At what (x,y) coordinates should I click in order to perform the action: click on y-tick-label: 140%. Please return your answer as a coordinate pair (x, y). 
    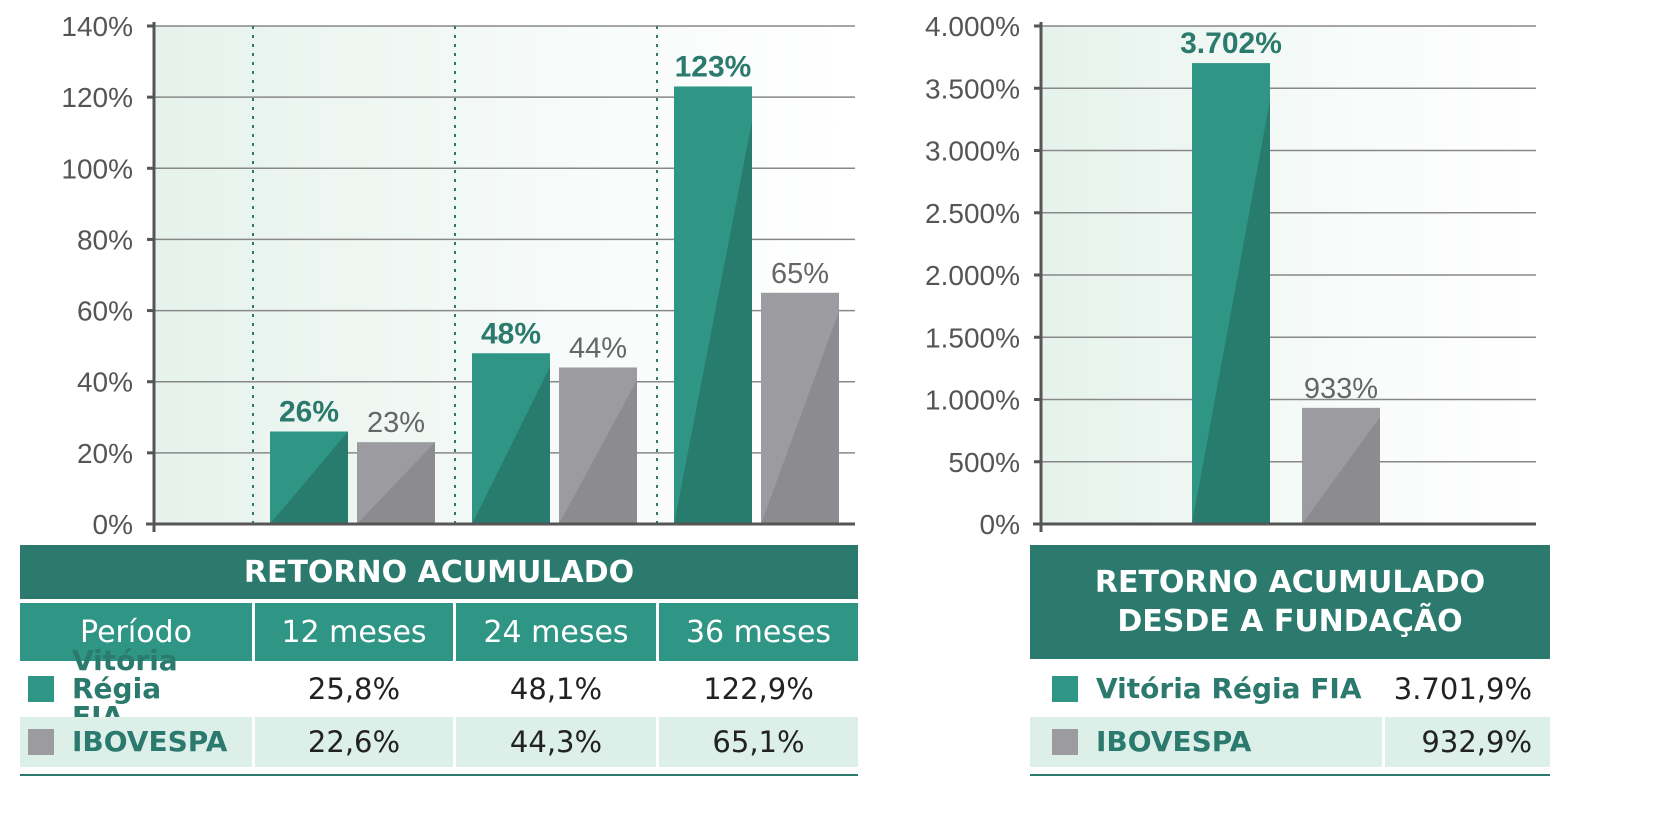
    Looking at the image, I should click on (97, 26).